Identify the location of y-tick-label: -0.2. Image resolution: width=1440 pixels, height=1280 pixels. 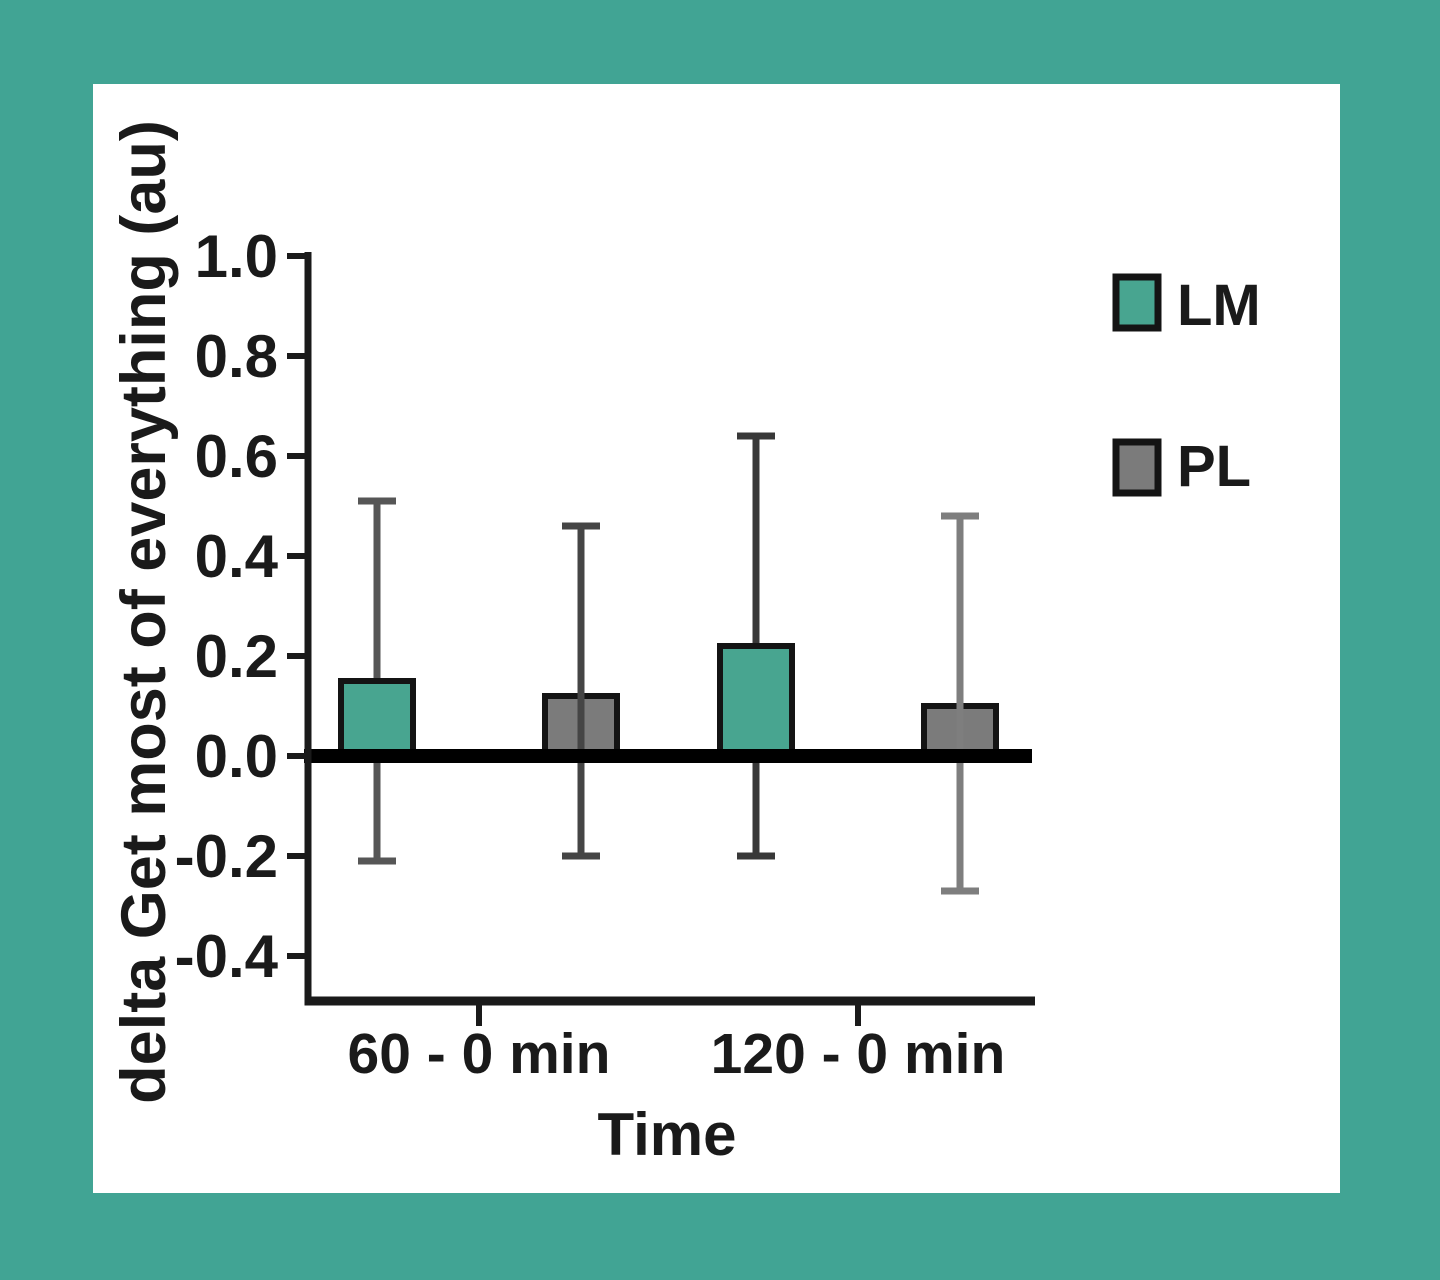
(226, 856).